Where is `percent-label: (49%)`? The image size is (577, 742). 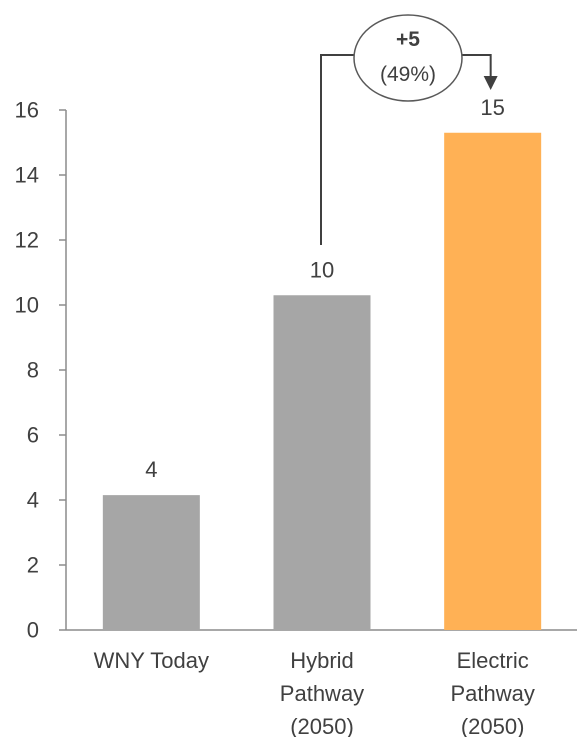
percent-label: (49%) is located at coordinates (408, 74).